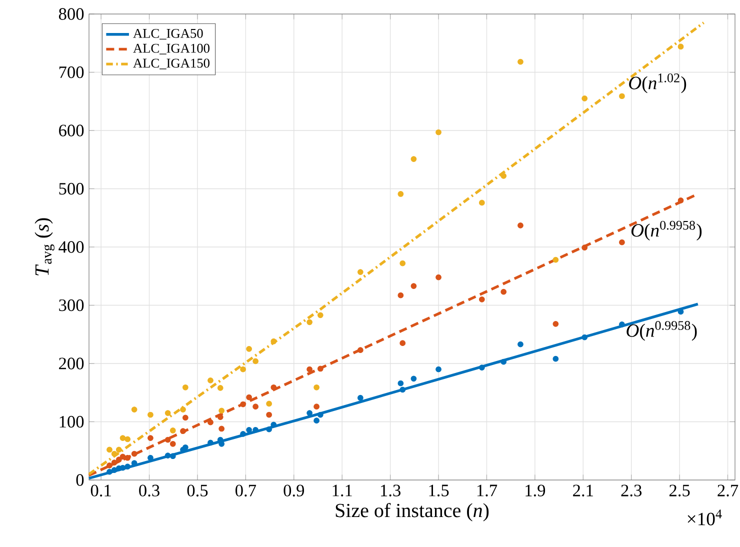 The height and width of the screenshot is (547, 740). I want to click on legend-label: ALC_IGA50, so click(168, 34).